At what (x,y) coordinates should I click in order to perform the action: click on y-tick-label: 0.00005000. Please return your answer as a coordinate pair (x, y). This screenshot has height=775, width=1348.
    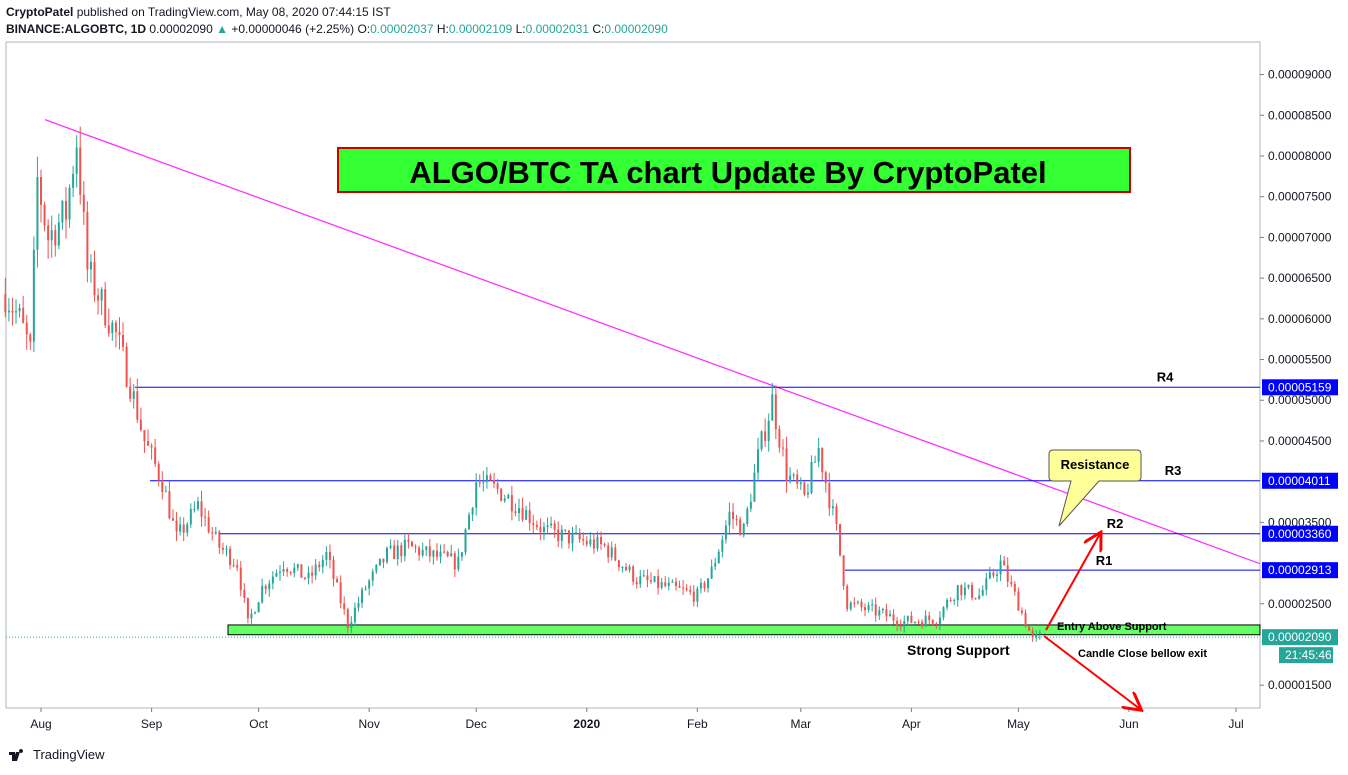
    Looking at the image, I should click on (1300, 400).